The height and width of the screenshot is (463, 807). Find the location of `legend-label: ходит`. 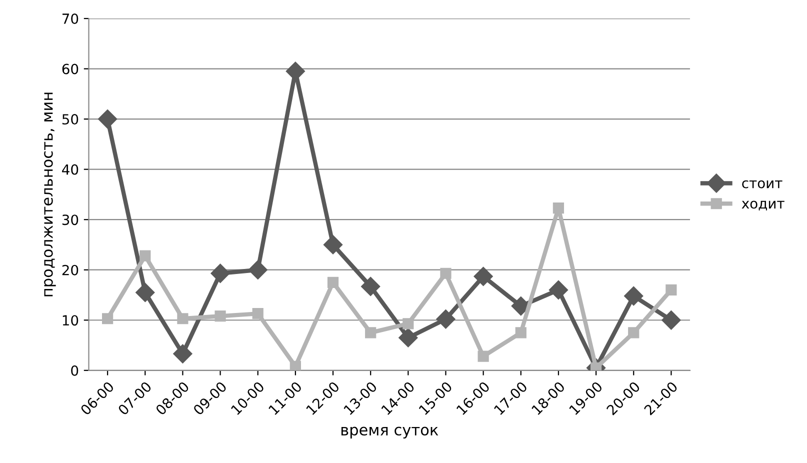

legend-label: ходит is located at coordinates (763, 205).